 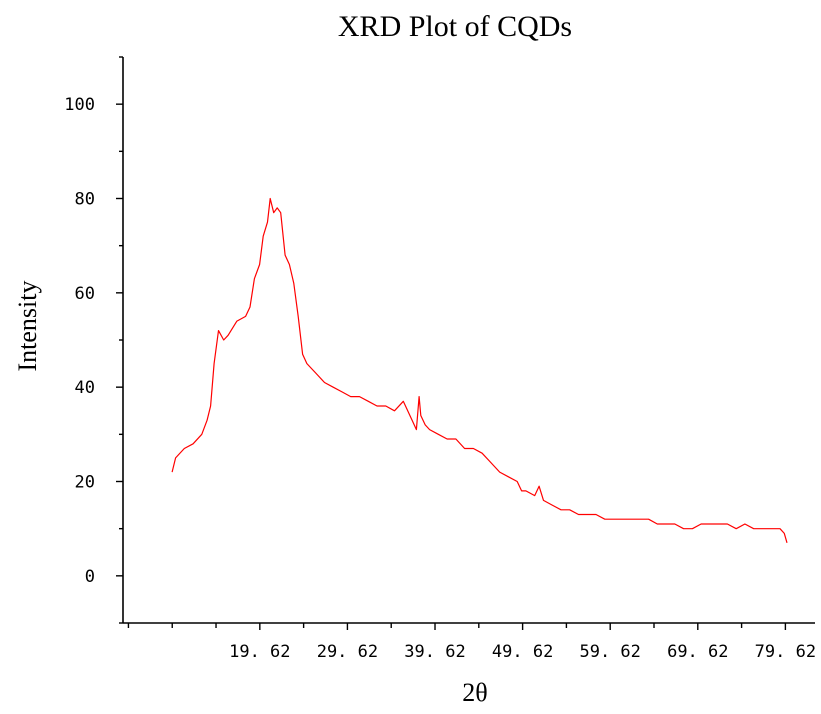 I want to click on x-tick-label: 69. 62, so click(x=697, y=652).